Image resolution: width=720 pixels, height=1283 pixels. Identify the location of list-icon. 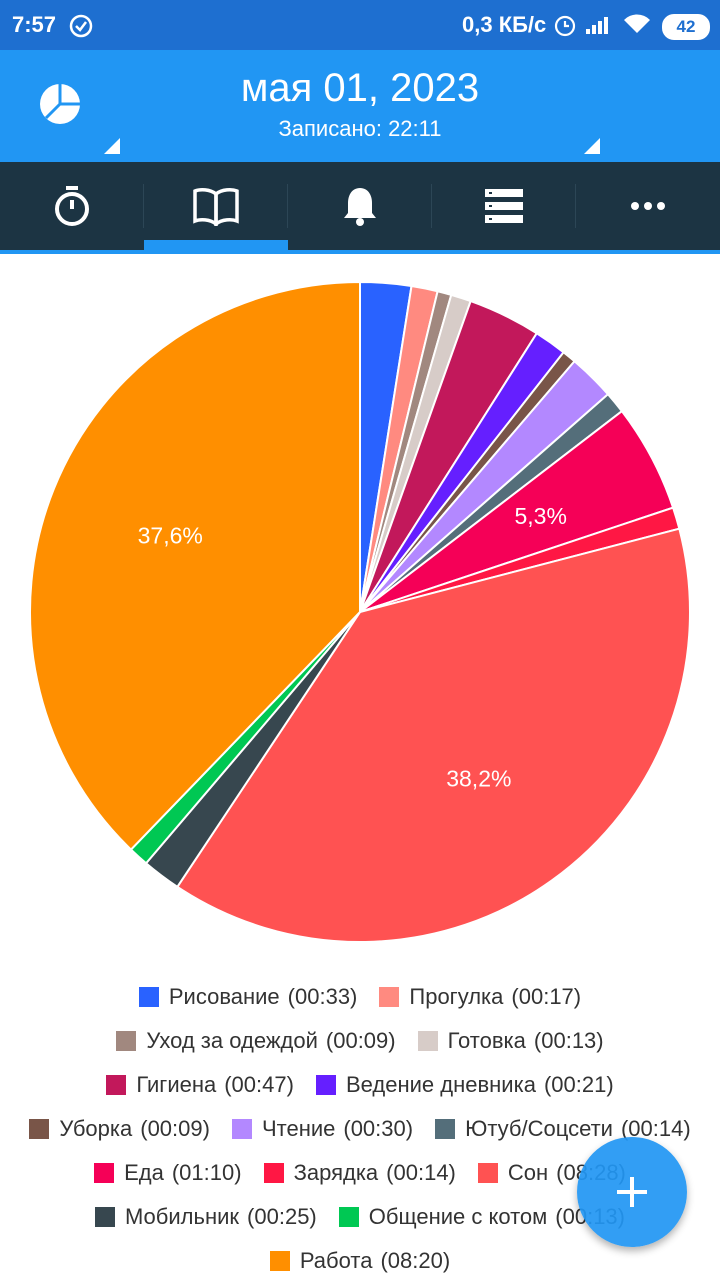
(504, 206).